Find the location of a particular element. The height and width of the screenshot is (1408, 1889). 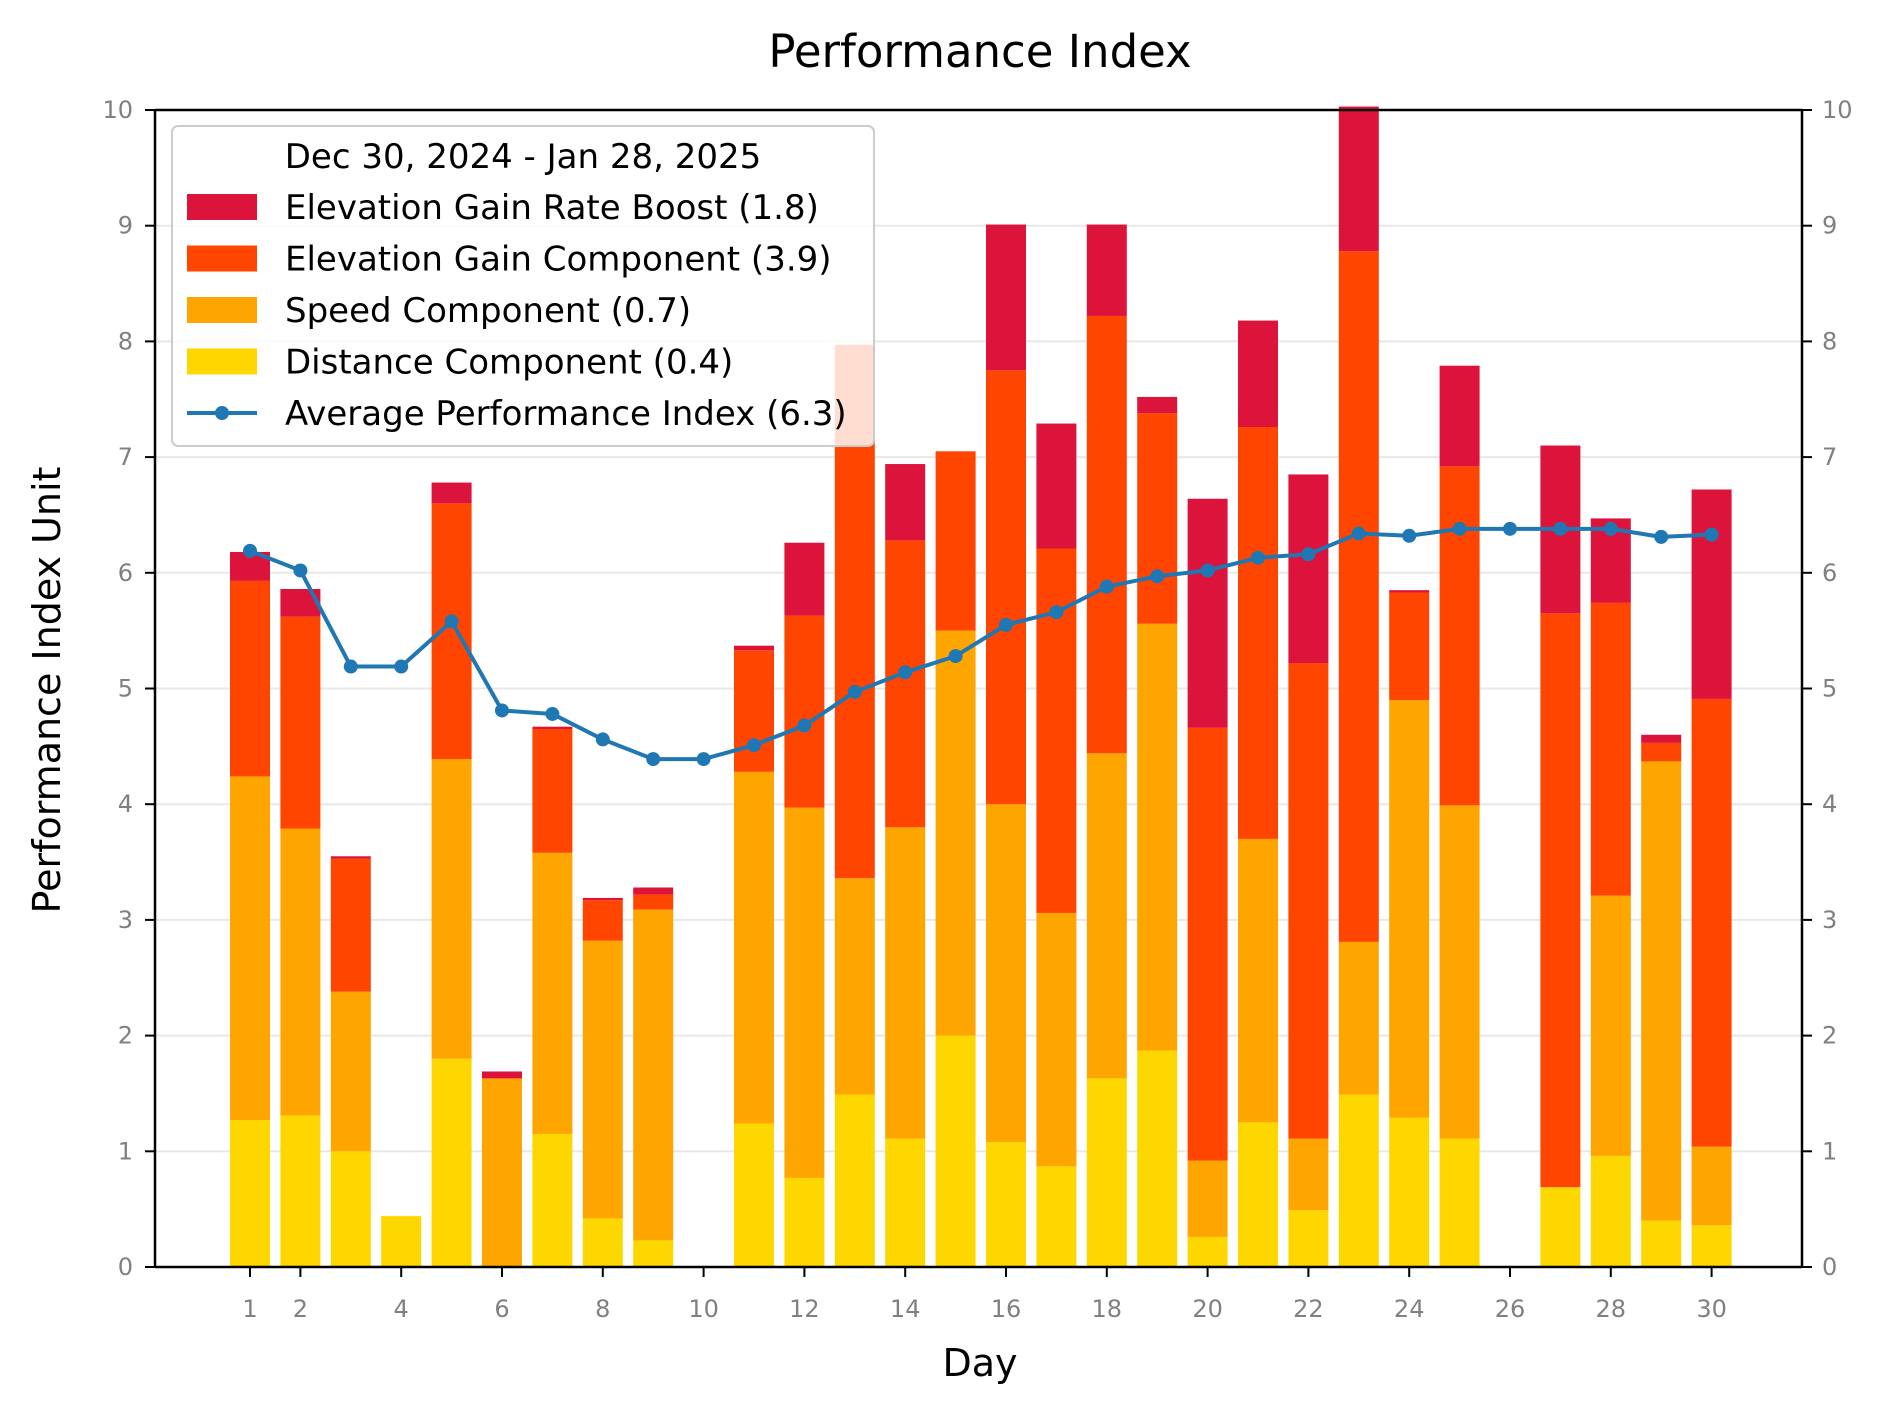

x-tick-label: 4 is located at coordinates (401, 1309).